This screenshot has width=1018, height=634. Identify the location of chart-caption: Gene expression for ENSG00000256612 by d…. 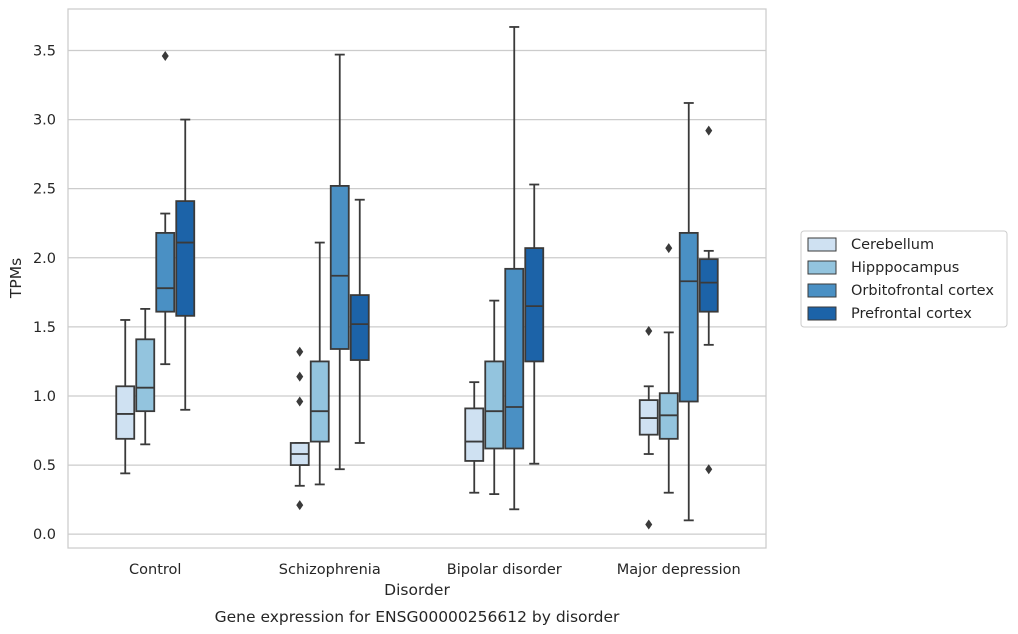
(417, 617).